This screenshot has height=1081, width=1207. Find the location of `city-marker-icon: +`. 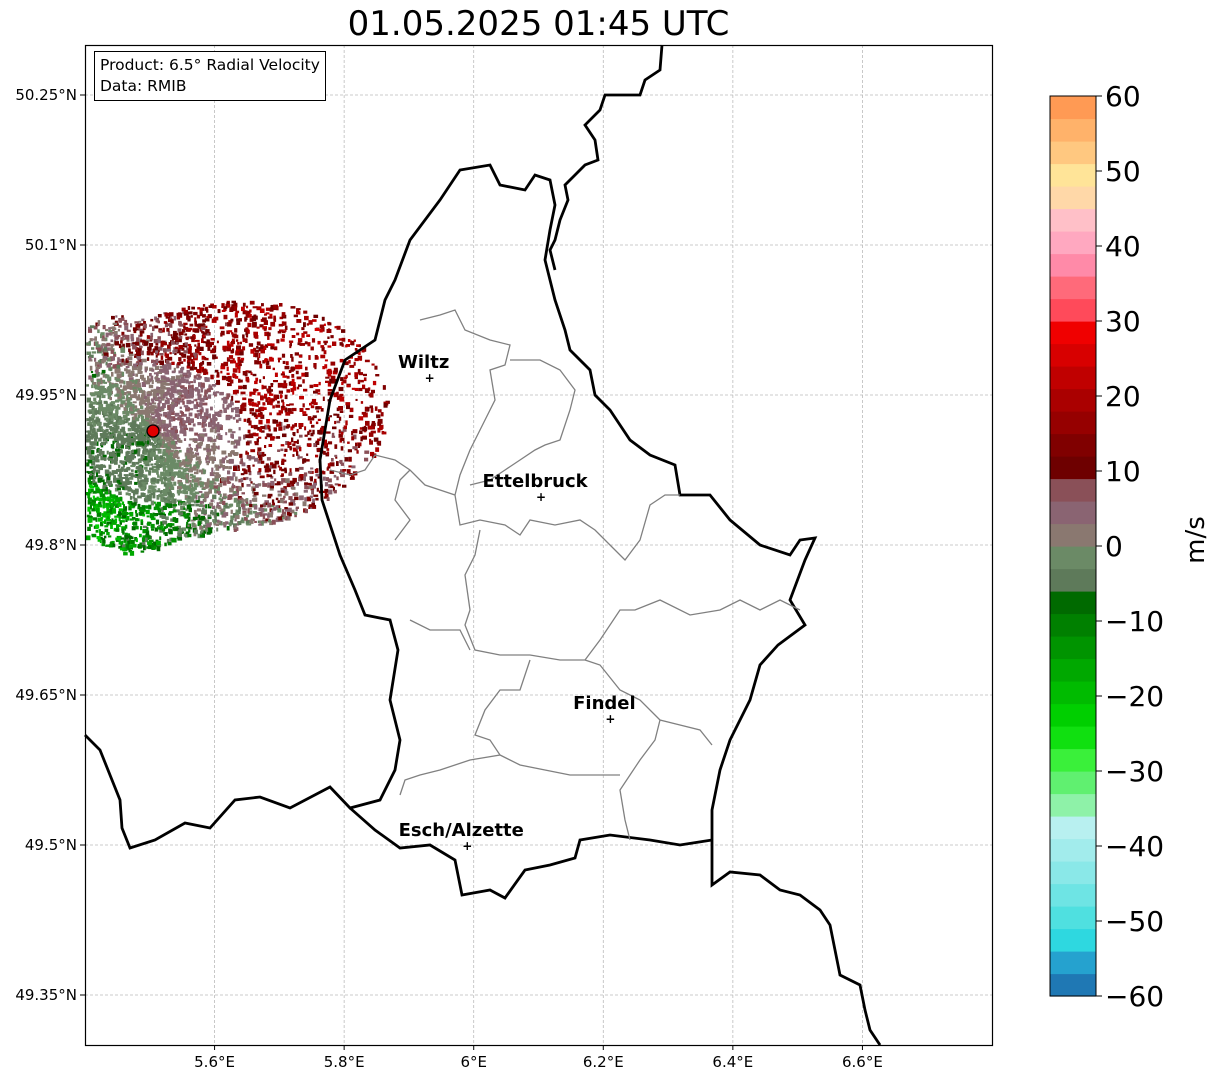

city-marker-icon: + is located at coordinates (541, 497).